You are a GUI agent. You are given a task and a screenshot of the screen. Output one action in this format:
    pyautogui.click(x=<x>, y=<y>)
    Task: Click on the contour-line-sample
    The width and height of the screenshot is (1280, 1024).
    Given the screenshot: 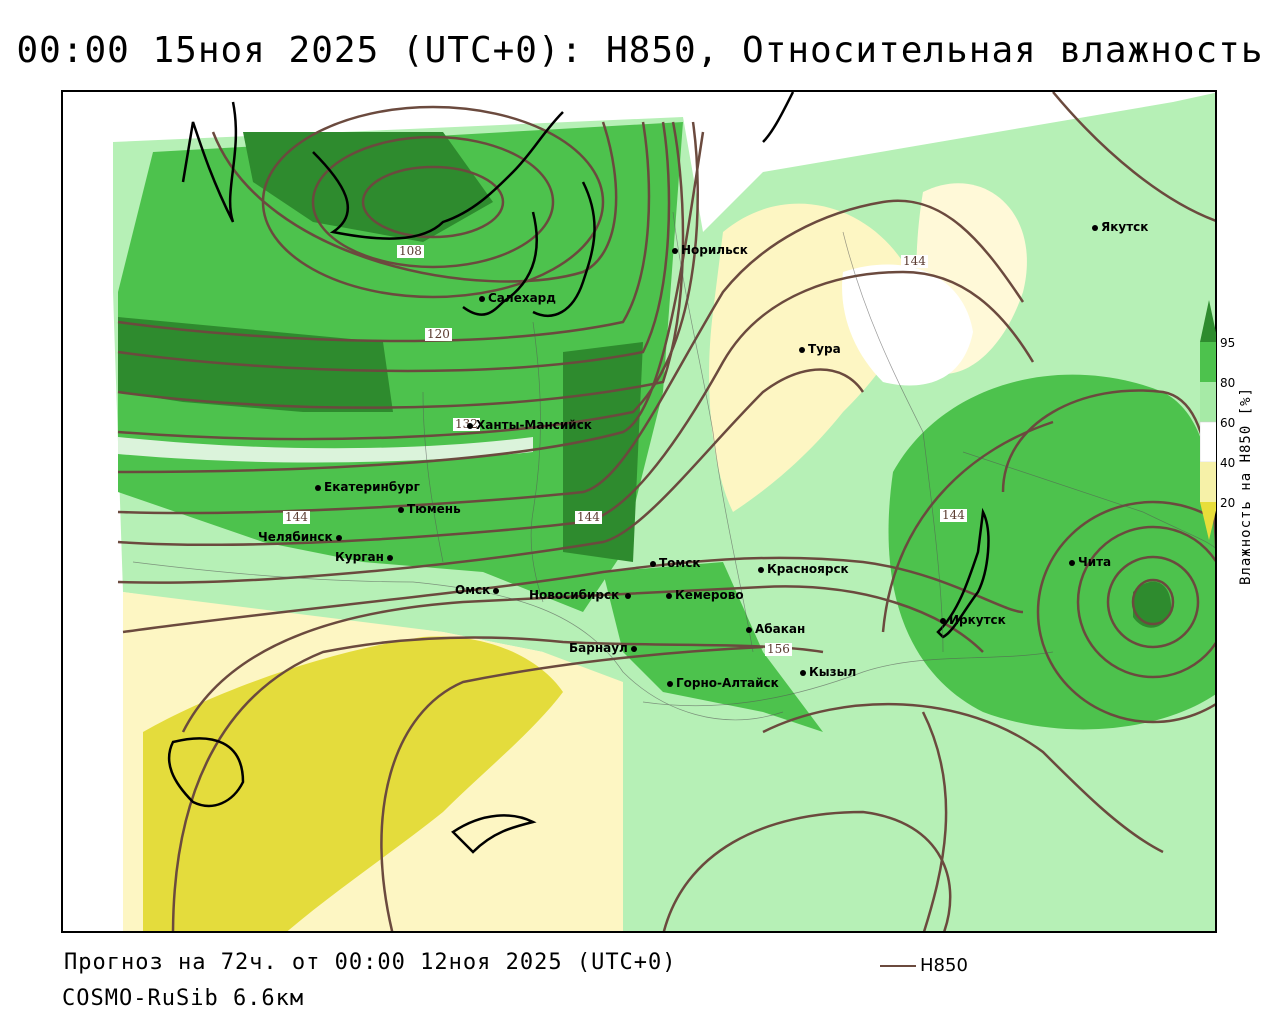 What is the action you would take?
    pyautogui.click(x=898, y=966)
    